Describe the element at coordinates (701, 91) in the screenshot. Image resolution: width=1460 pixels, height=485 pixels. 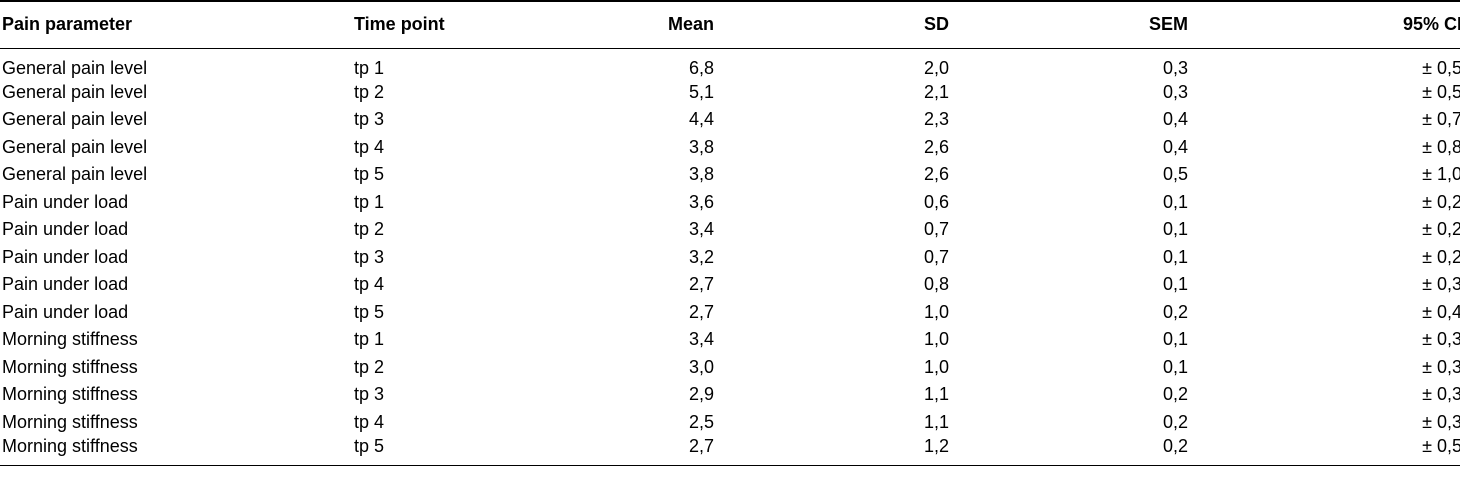
I see `cell-mean: 5,1` at that location.